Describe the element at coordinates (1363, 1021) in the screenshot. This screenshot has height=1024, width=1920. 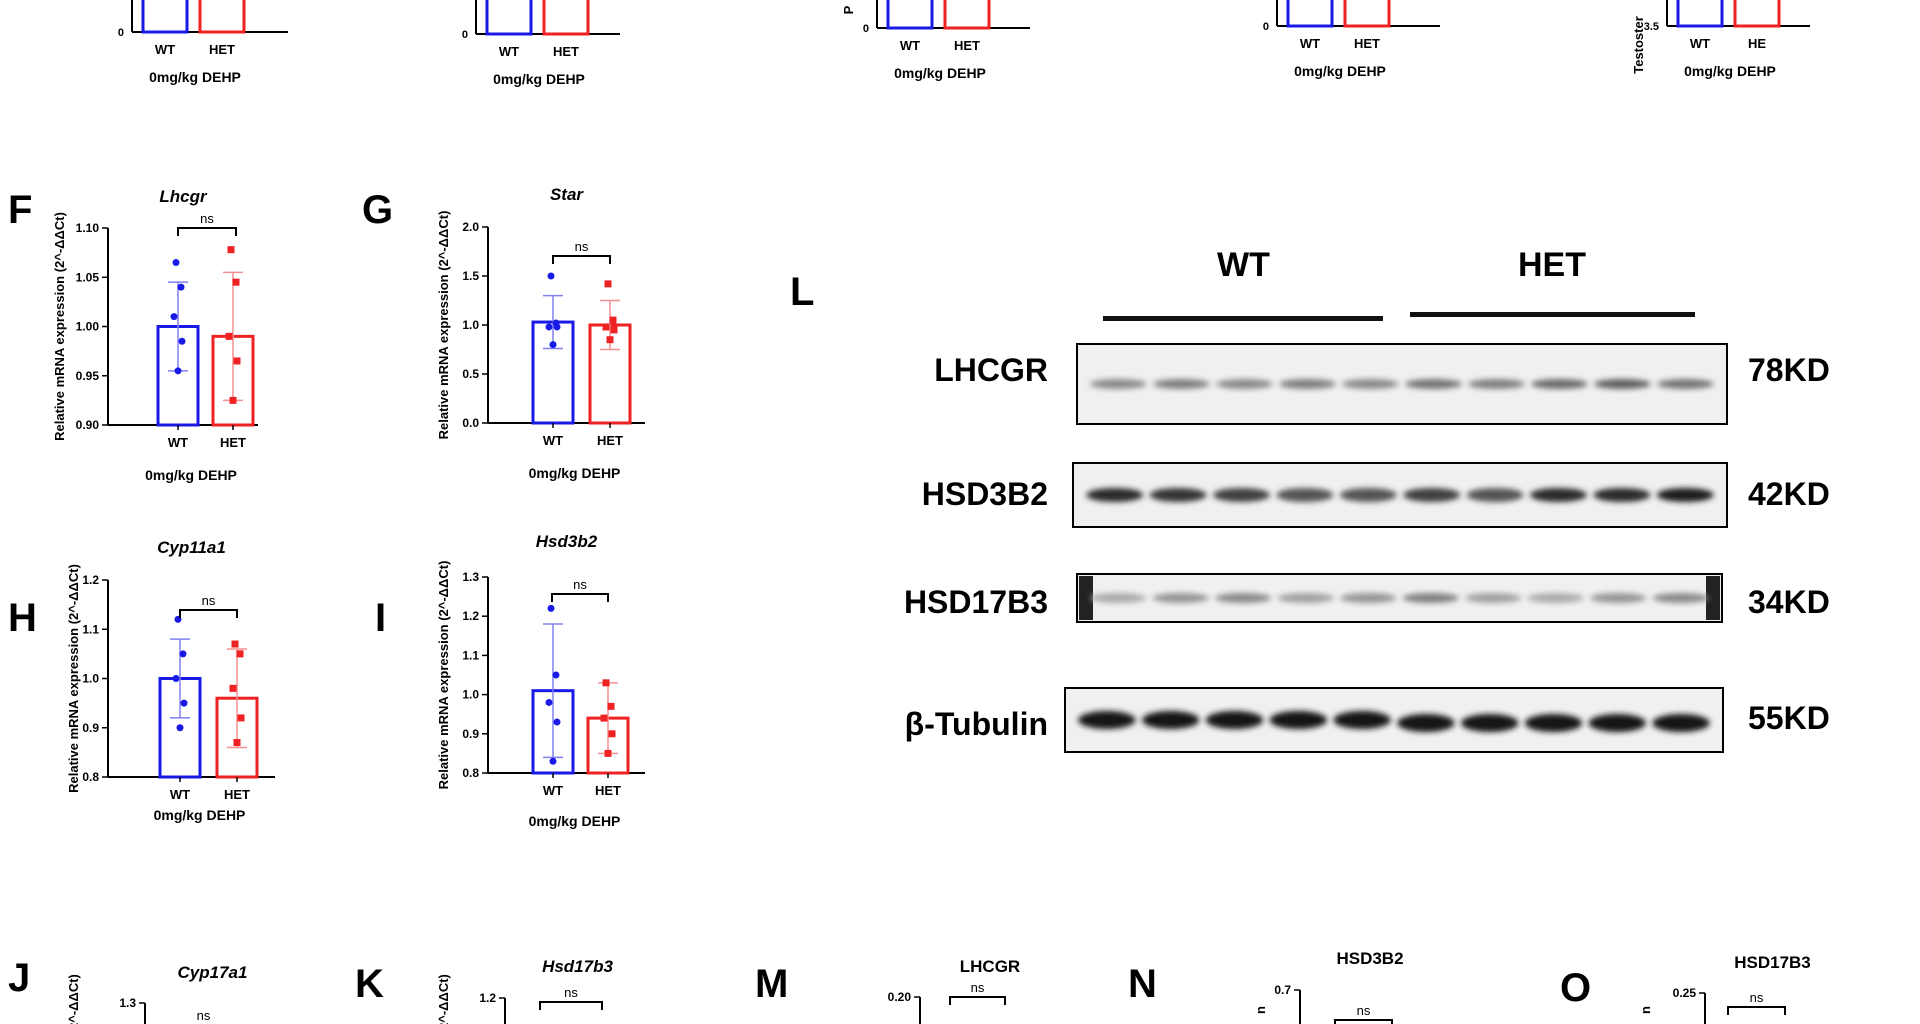
I see `sig-bracket-n` at that location.